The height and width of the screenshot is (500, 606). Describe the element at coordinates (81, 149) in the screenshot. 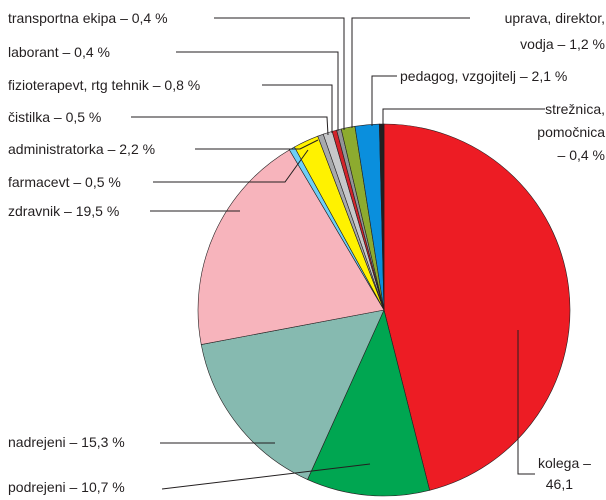

I see `slice-label: administratorka – 2,2 %` at that location.